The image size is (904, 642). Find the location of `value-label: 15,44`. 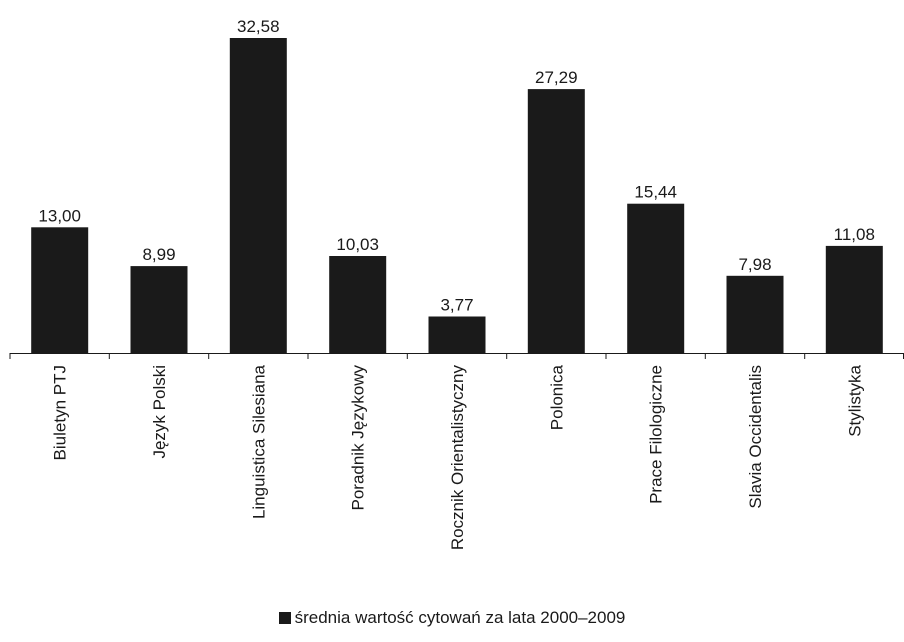

value-label: 15,44 is located at coordinates (655, 192).